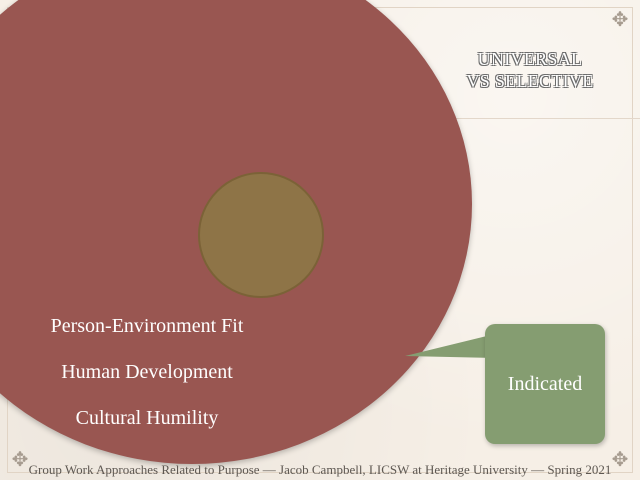 The image size is (640, 480). Describe the element at coordinates (147, 418) in the screenshot. I see `list-item: Cultural Humility` at that location.